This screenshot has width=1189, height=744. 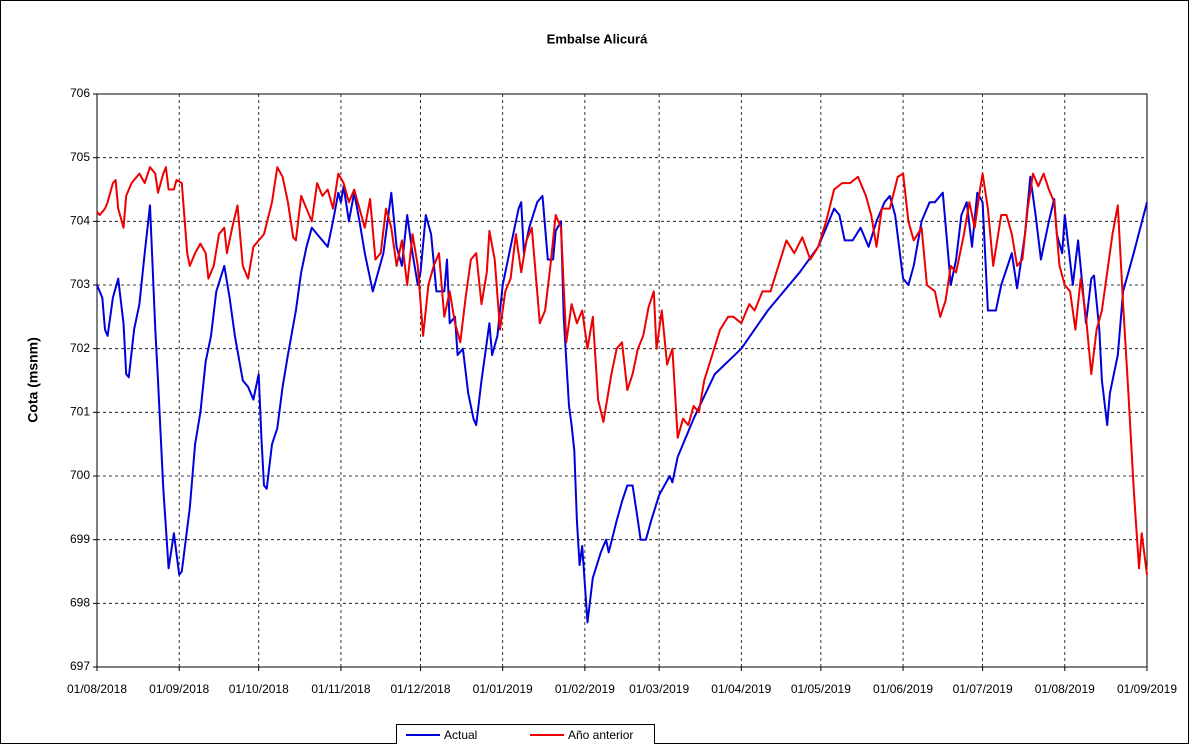 What do you see at coordinates (80, 666) in the screenshot?
I see `y-tick-label: 697` at bounding box center [80, 666].